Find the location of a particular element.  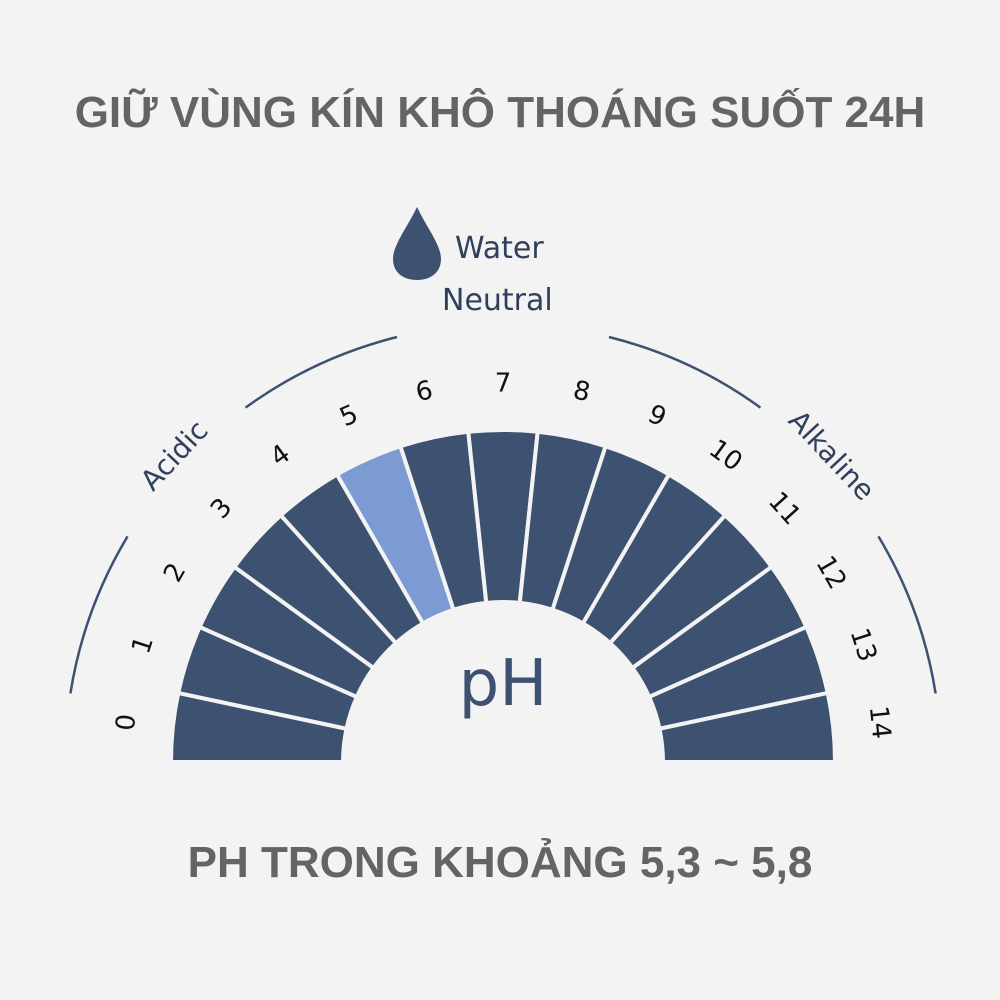

ph-number-label: 10 is located at coordinates (725, 456).